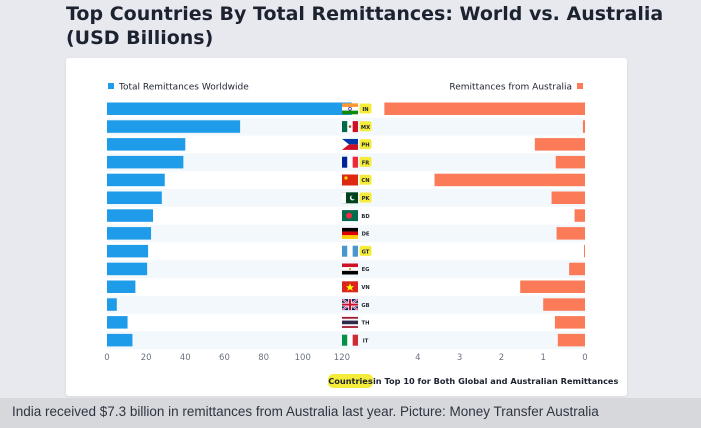 Image resolution: width=701 pixels, height=428 pixels. Describe the element at coordinates (134, 197) in the screenshot. I see `worldwide-bar-pk` at that location.